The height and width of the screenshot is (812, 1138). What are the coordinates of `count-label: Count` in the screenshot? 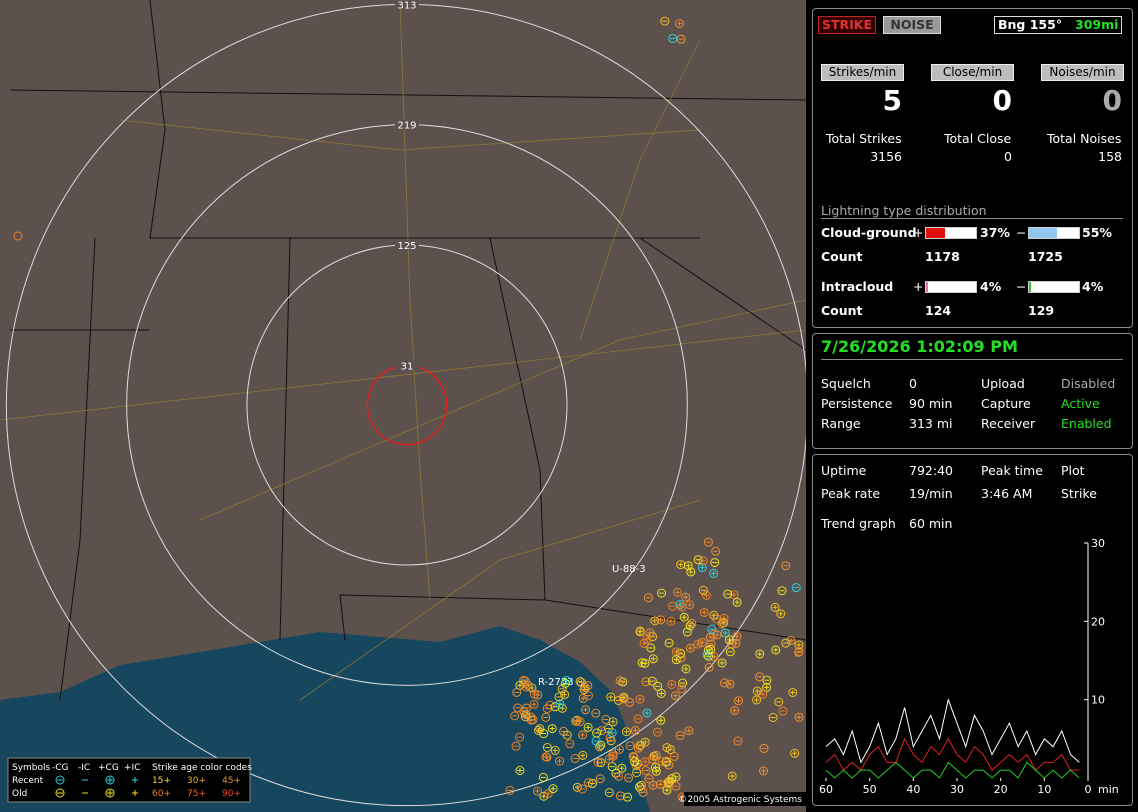 It's located at (842, 310).